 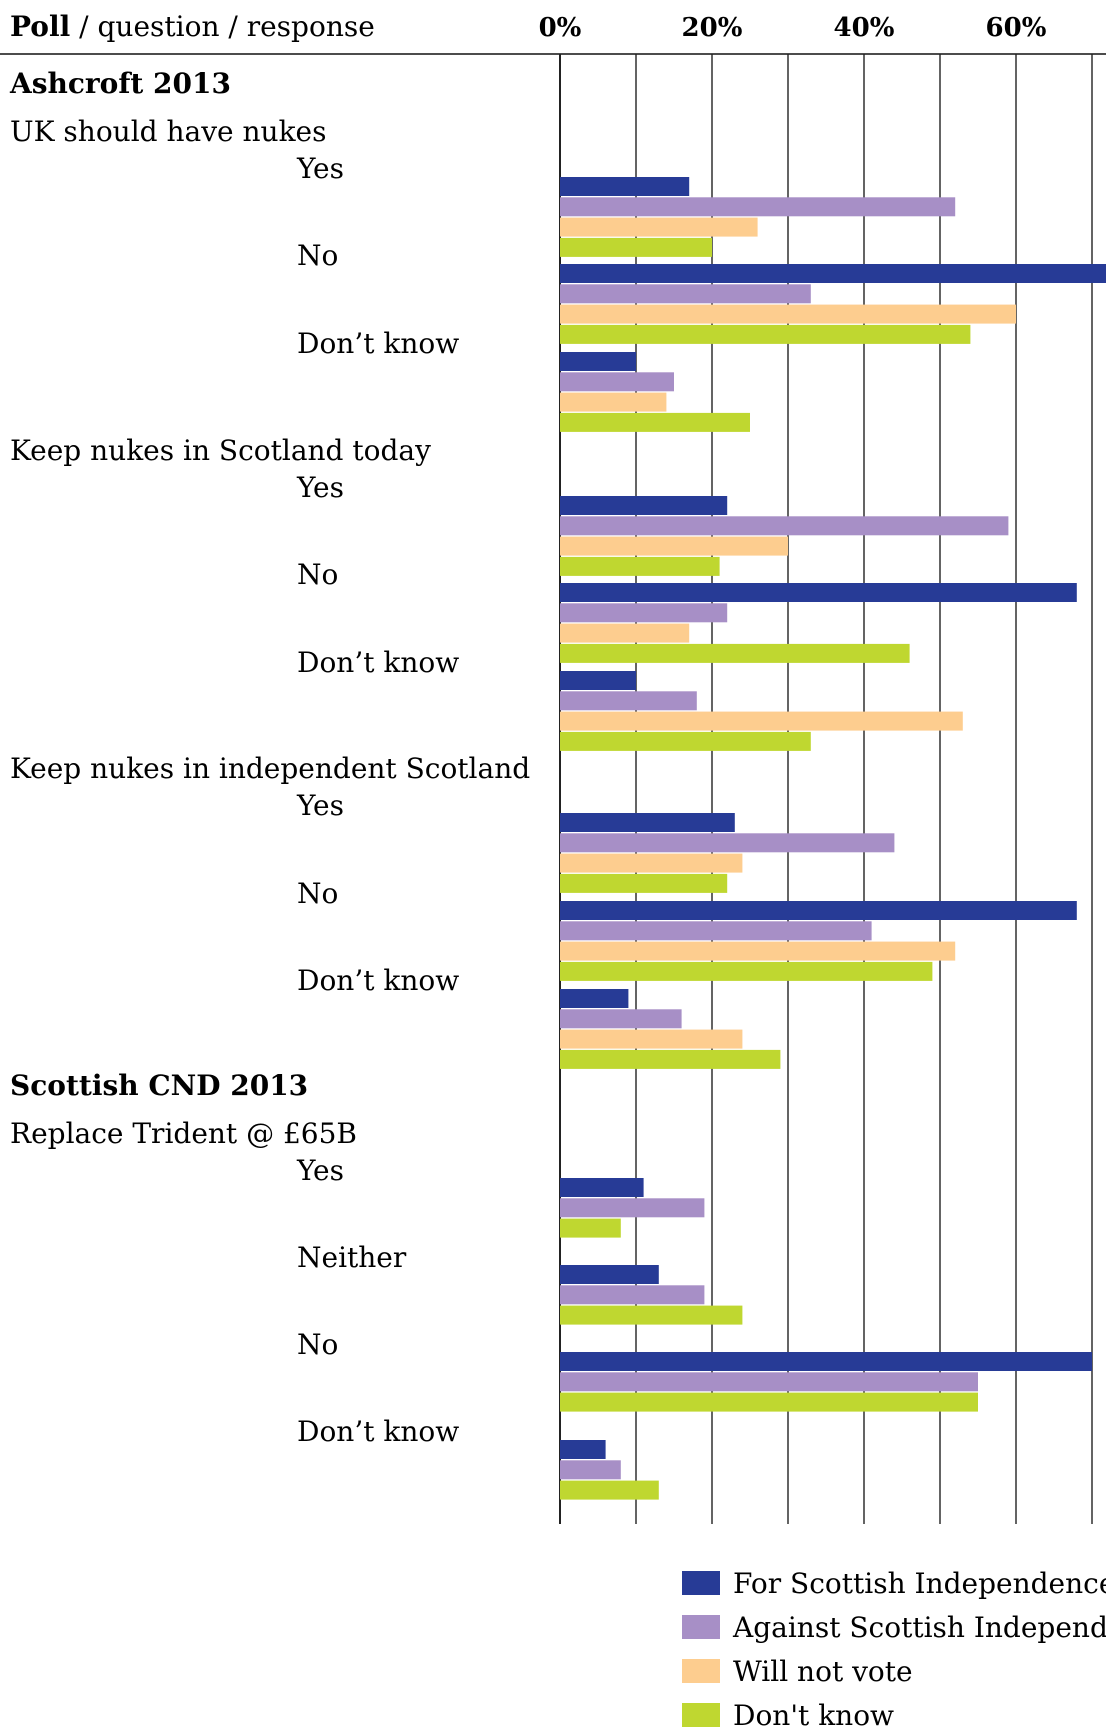 What do you see at coordinates (270, 768) in the screenshot?
I see `question-label: Keep nukes in independent Scotland` at bounding box center [270, 768].